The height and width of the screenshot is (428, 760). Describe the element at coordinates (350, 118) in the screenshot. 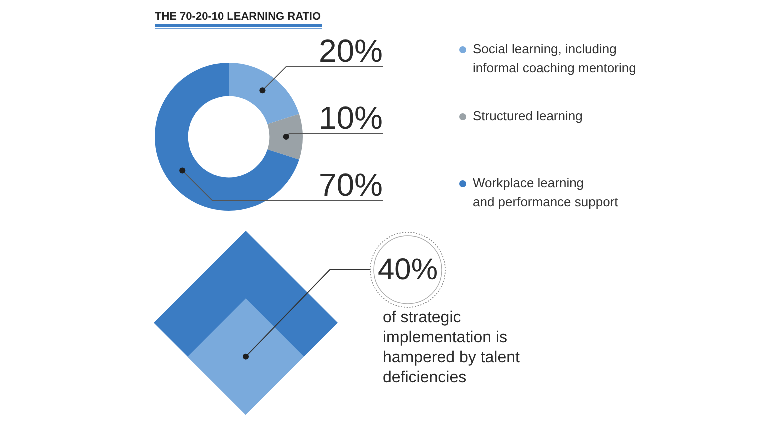

I see `data-label: 10%` at that location.